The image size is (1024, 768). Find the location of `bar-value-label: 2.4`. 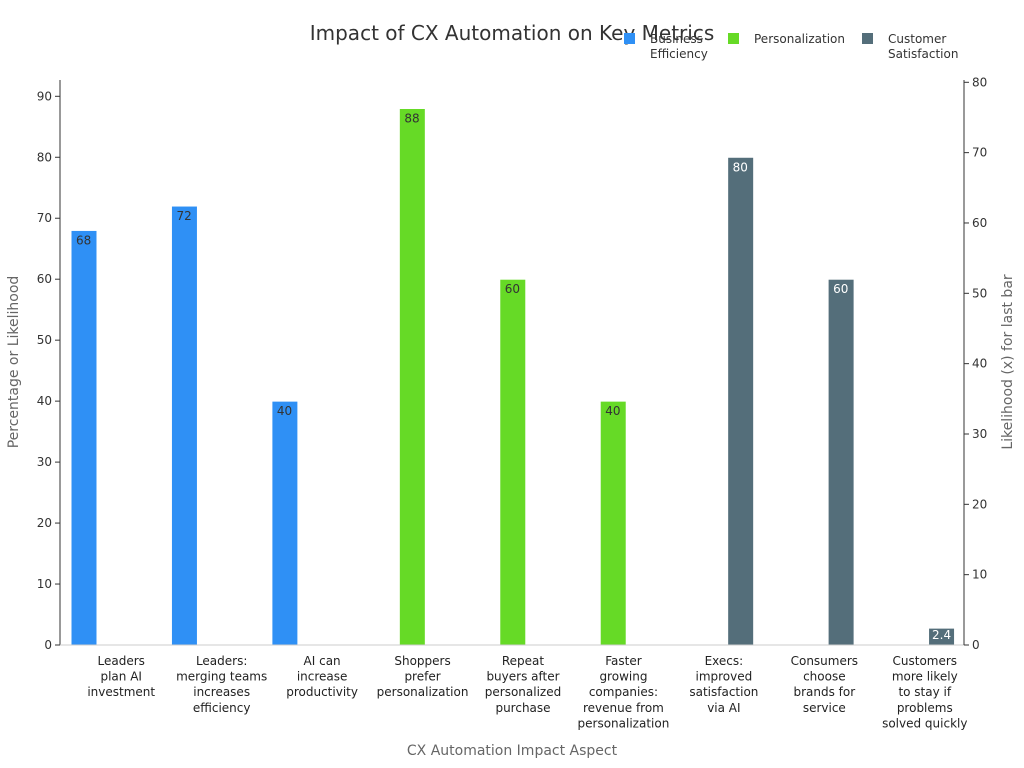

bar-value-label: 2.4 is located at coordinates (941, 635).